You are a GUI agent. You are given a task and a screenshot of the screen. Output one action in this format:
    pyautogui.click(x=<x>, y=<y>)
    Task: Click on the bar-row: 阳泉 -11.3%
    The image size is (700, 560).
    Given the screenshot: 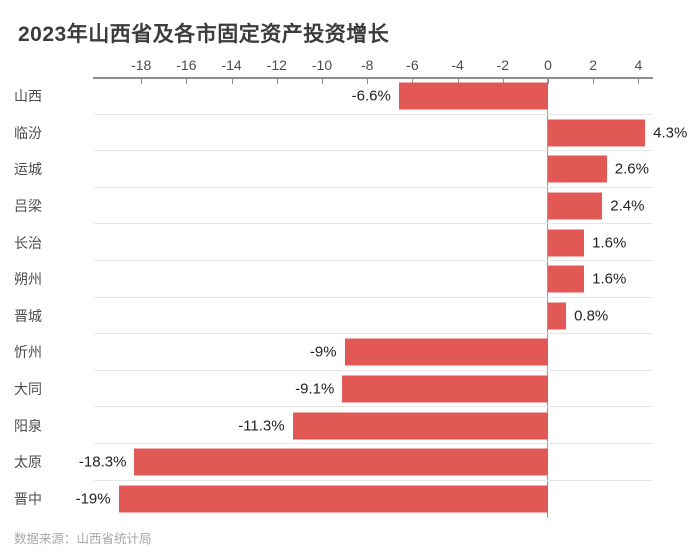 What is the action you would take?
    pyautogui.click(x=350, y=425)
    